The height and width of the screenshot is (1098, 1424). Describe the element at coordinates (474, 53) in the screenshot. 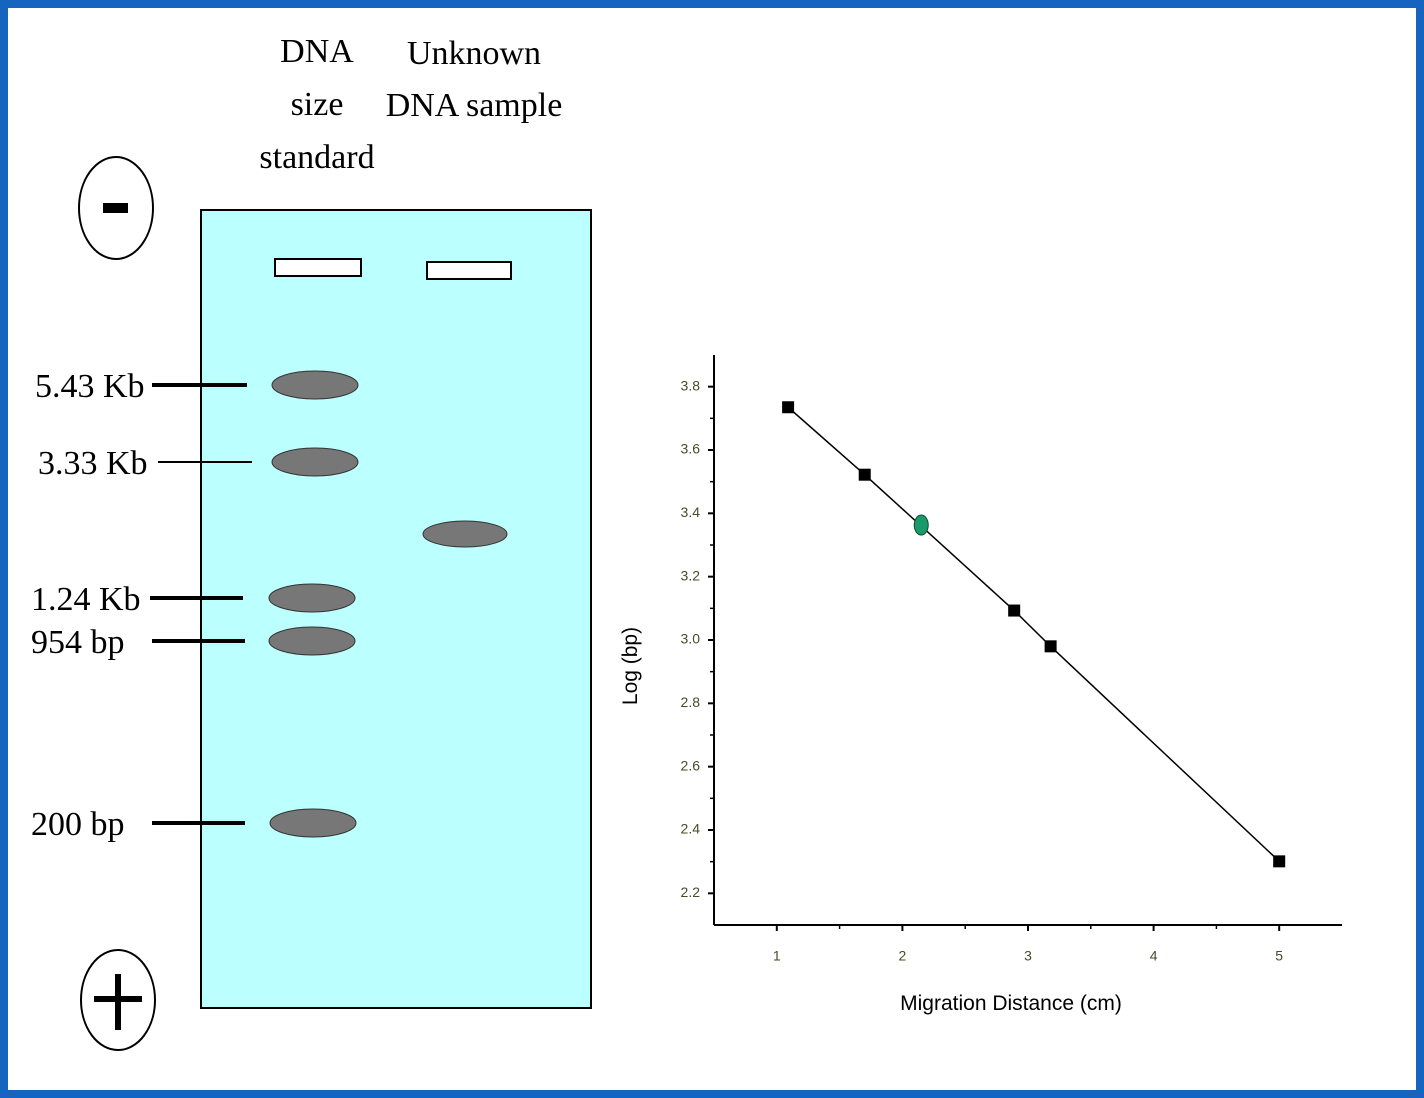

I see `lane-label: Unknown` at that location.